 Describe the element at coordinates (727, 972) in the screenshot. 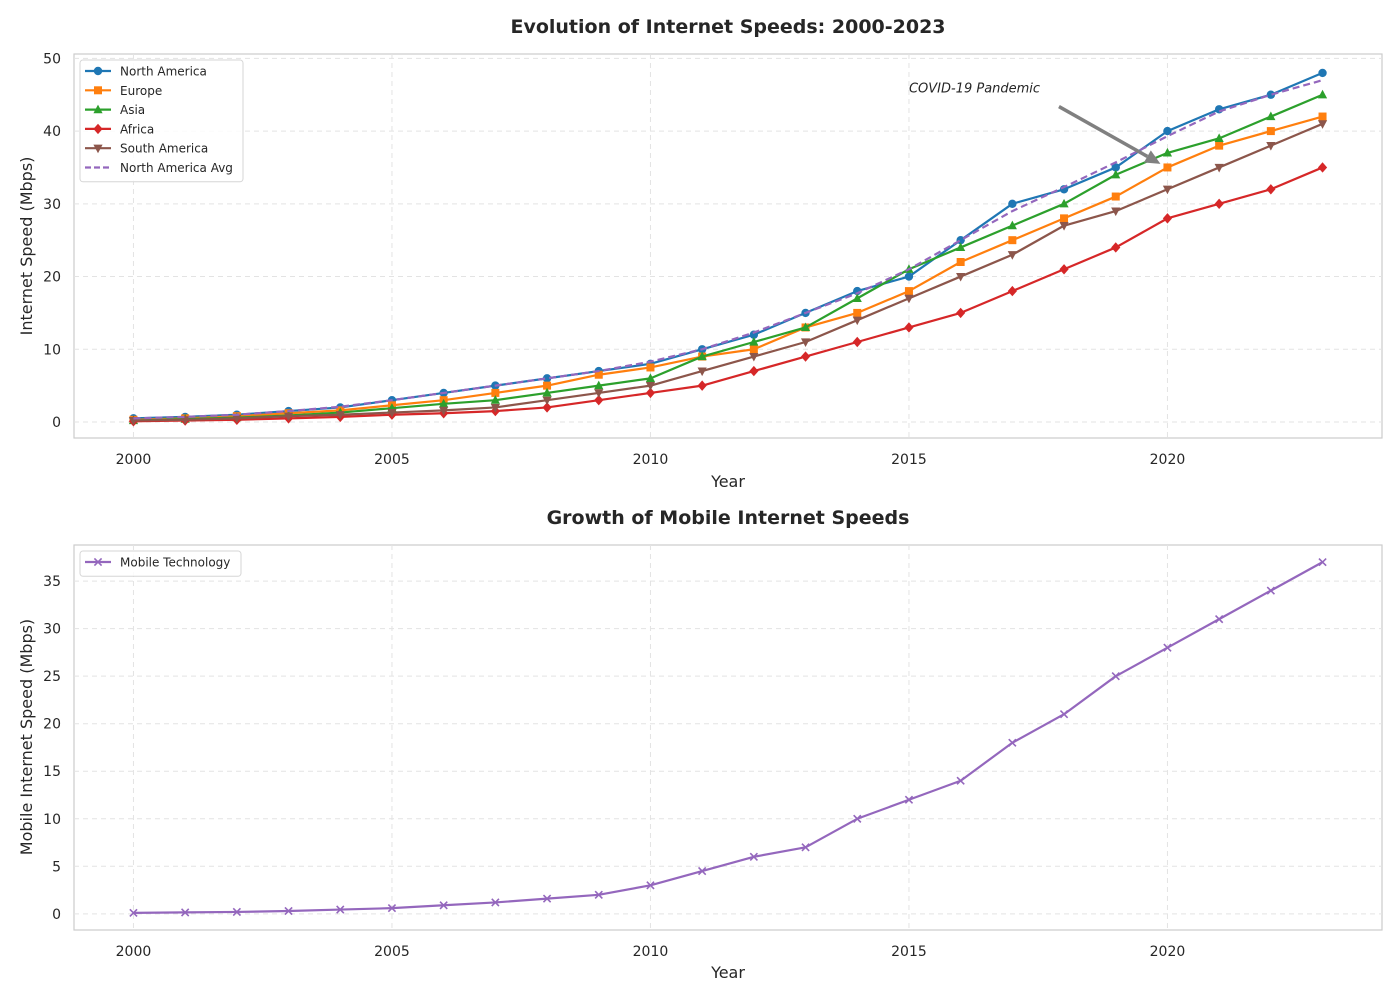

I see `x-axis-label: Year` at that location.